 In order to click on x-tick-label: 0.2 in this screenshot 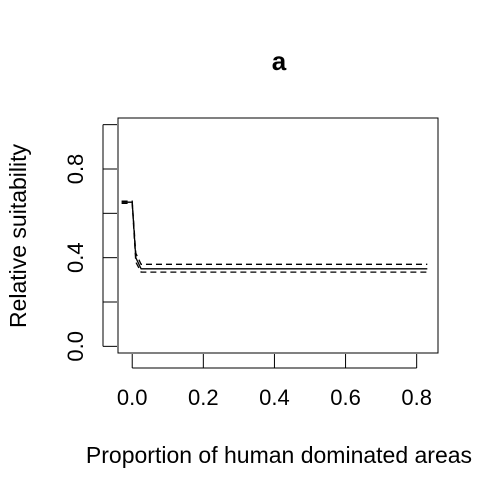, I will do `click(203, 397)`.